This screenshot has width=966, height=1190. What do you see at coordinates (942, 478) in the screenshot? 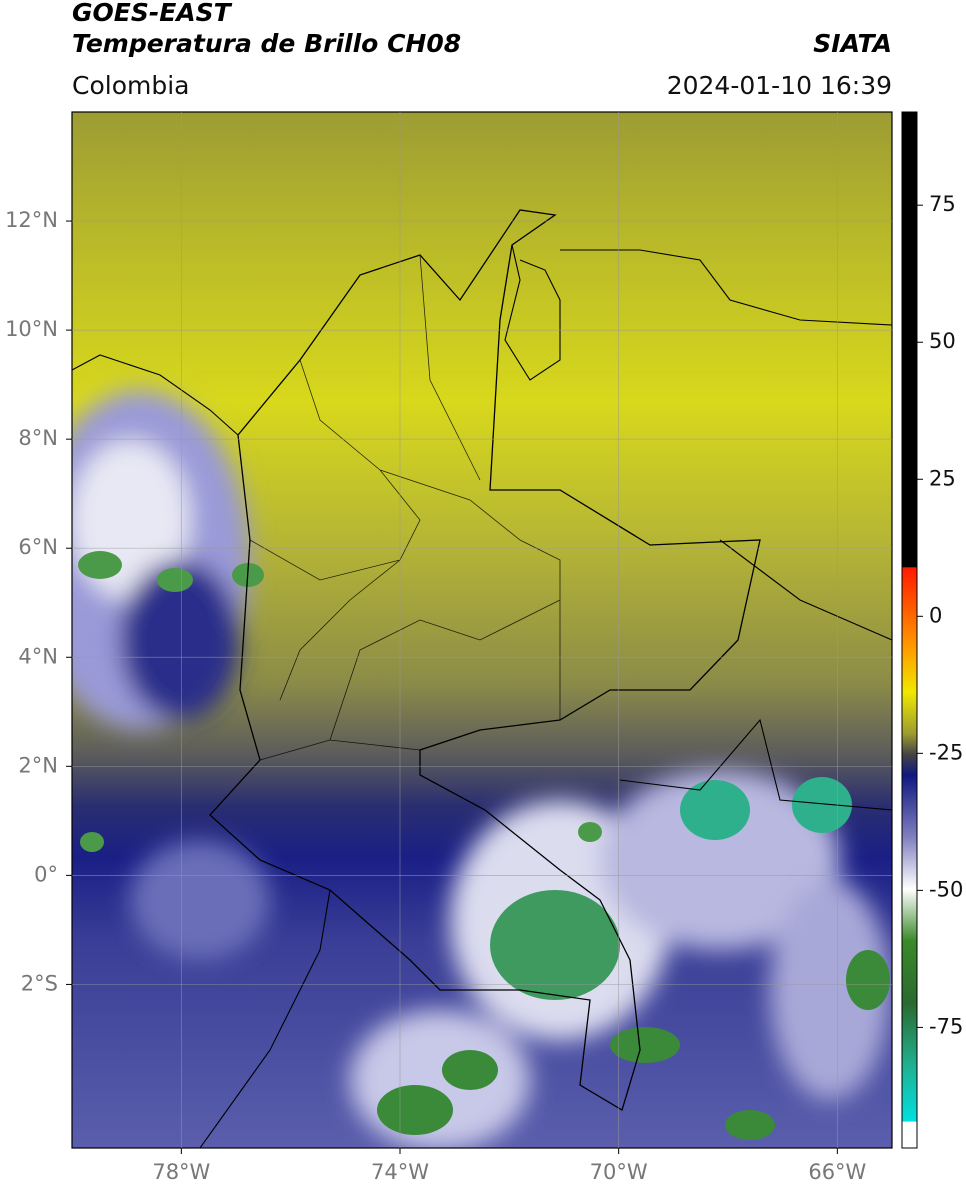
I see `colorbar-tick-label: 25` at bounding box center [942, 478].